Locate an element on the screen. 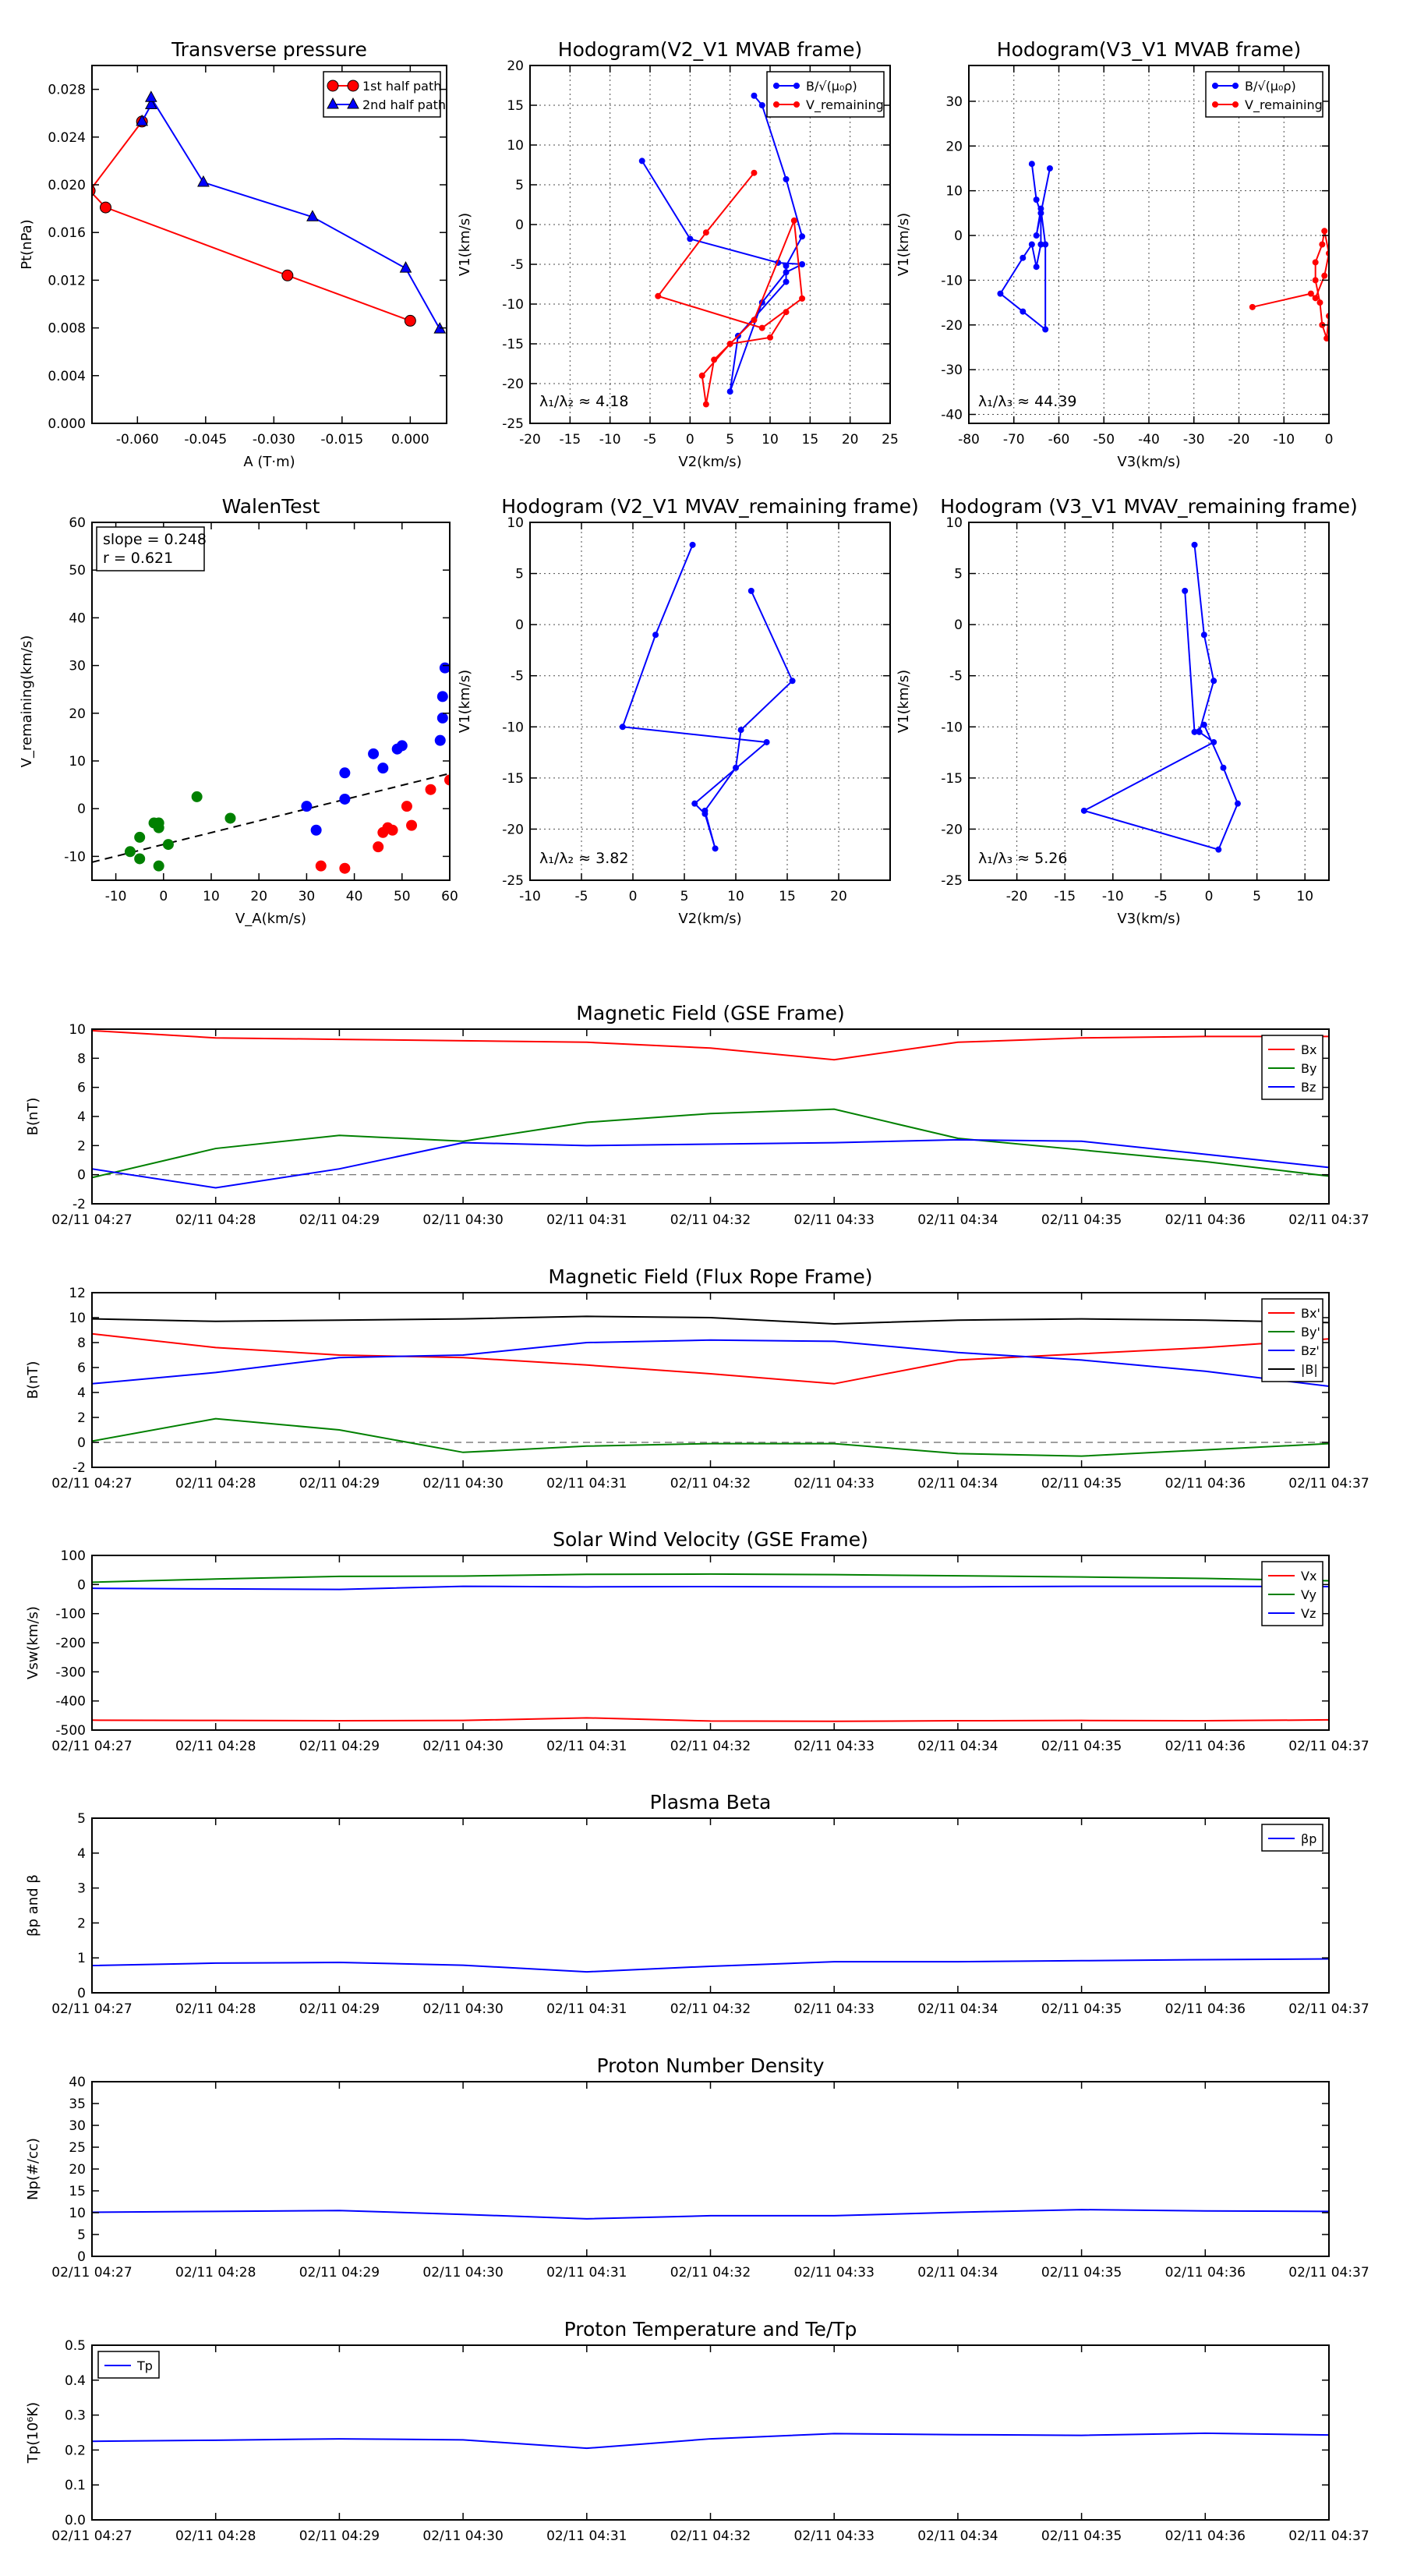 The height and width of the screenshot is (2576, 1403). y-tick-label: -400 is located at coordinates (70, 1702).